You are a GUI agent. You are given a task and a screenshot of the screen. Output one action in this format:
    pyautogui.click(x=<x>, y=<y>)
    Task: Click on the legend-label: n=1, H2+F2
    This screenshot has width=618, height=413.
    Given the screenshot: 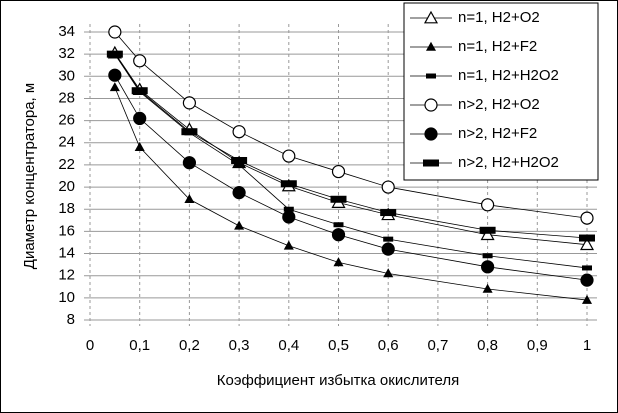 What is the action you would take?
    pyautogui.click(x=497, y=46)
    